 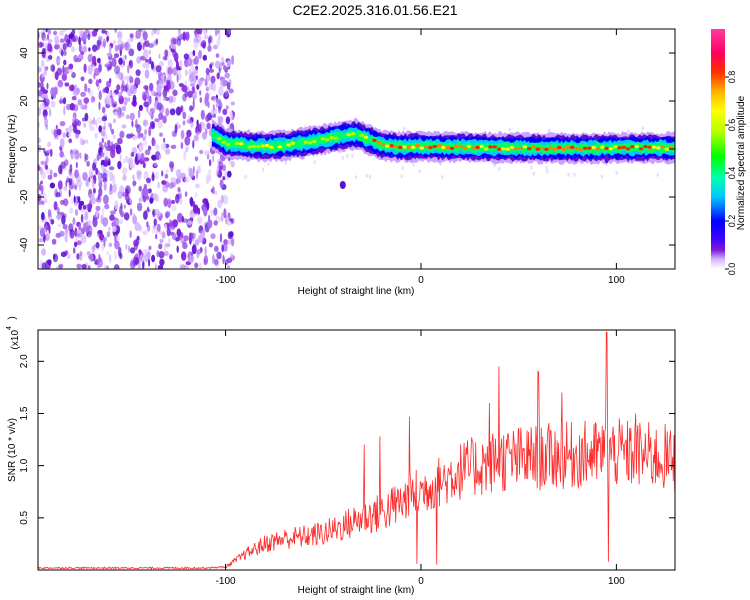 What do you see at coordinates (24, 244) in the screenshot?
I see `spectrogram-ytick-label: -40` at bounding box center [24, 244].